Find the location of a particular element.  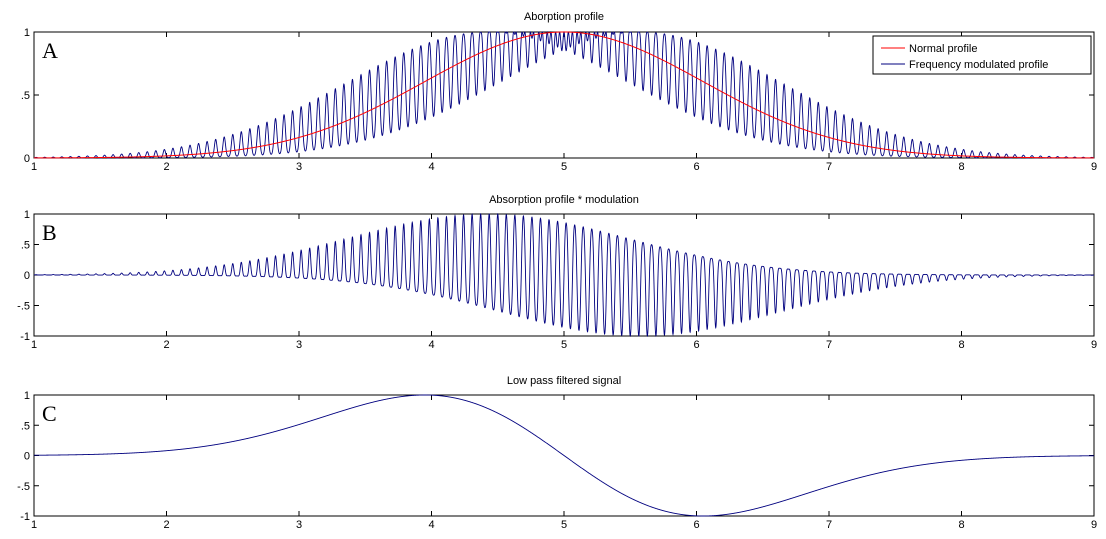

legend-label: Normal profile is located at coordinates (943, 49).